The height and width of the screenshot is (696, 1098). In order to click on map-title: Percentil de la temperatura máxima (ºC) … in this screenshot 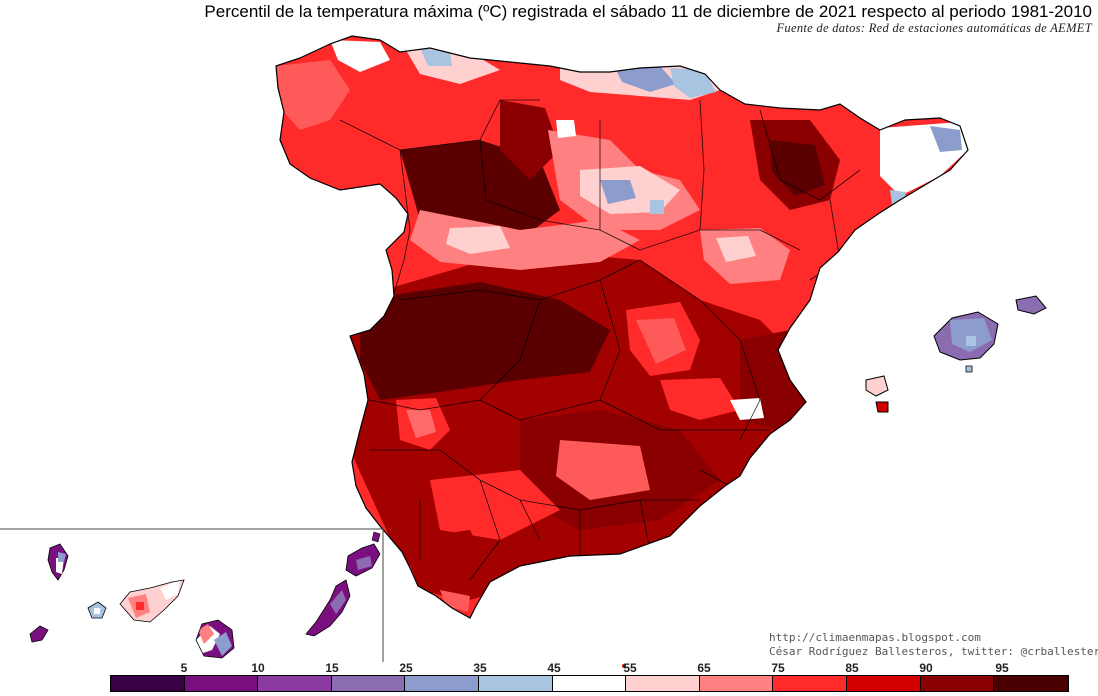, I will do `click(648, 11)`.